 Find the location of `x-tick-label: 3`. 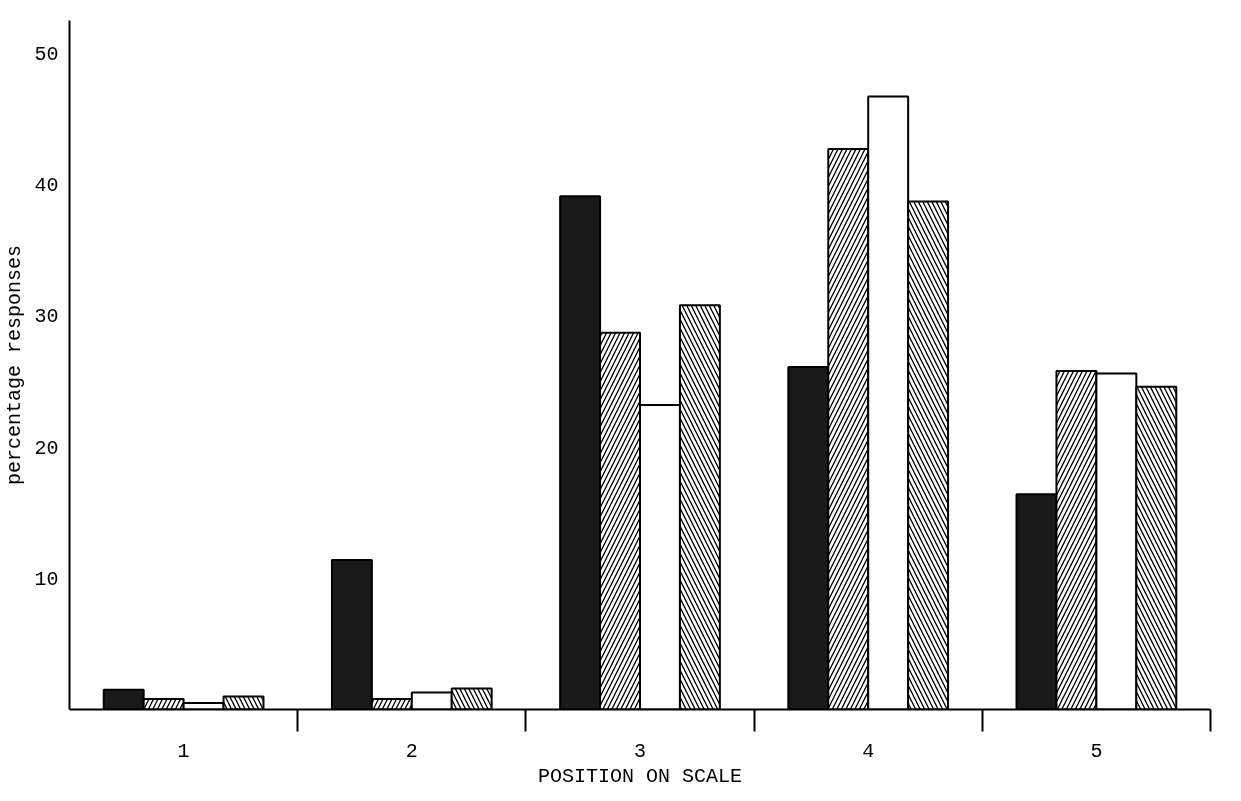

x-tick-label: 3 is located at coordinates (640, 751).